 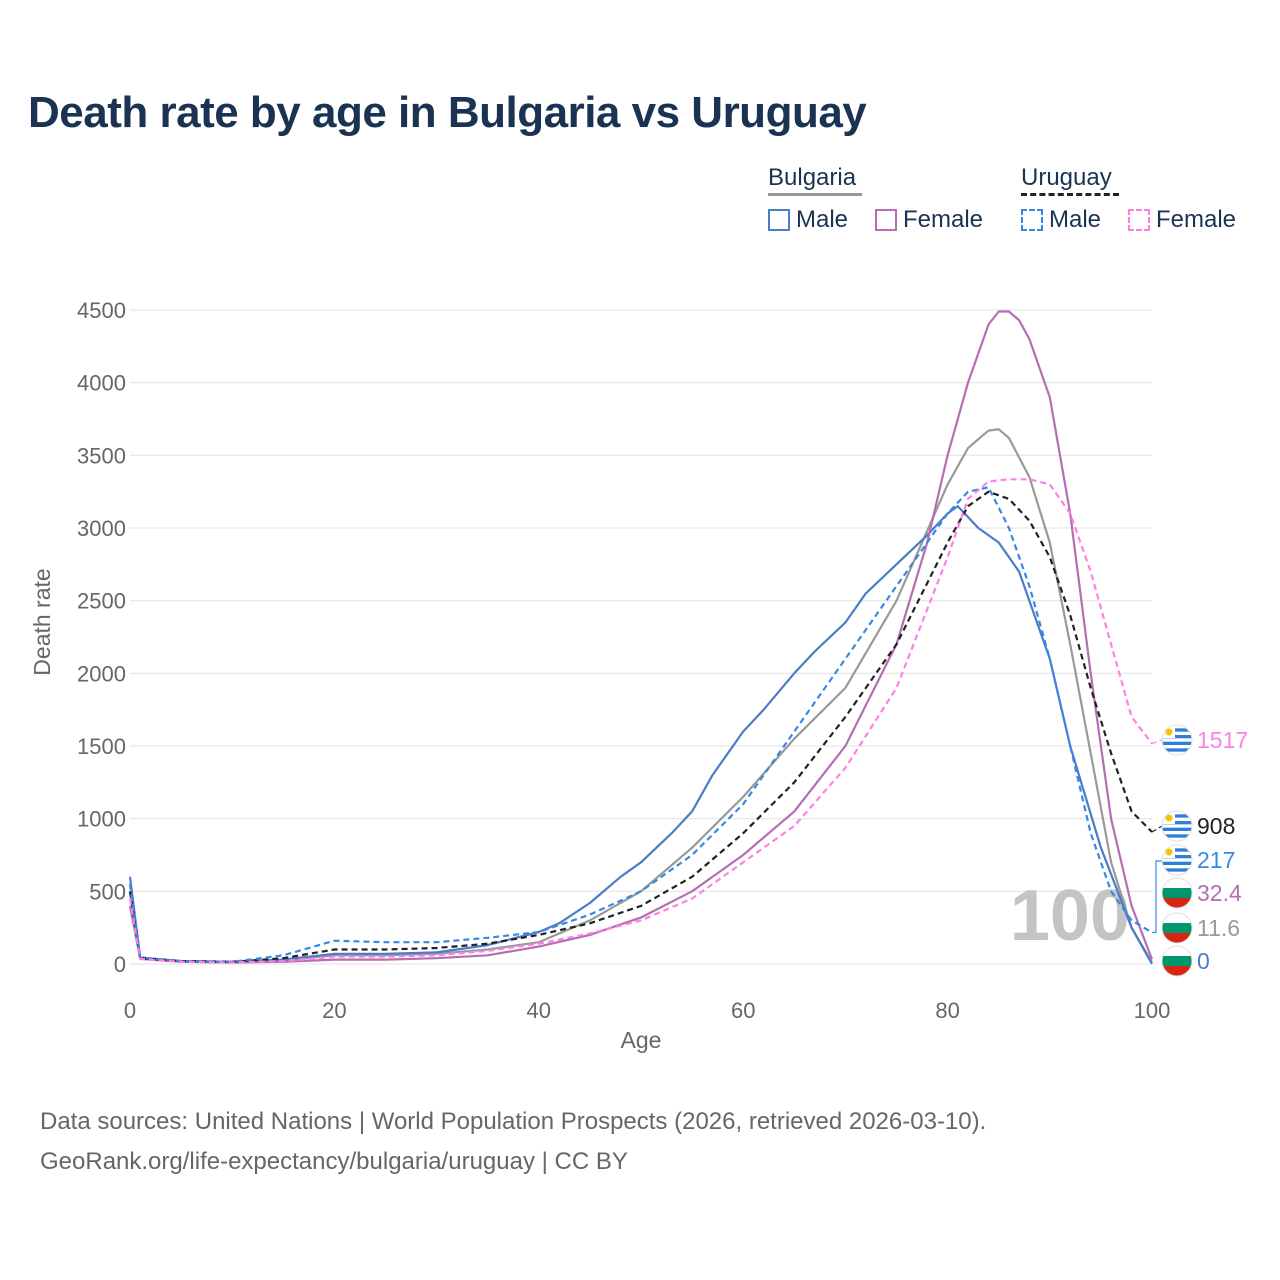 What do you see at coordinates (815, 194) in the screenshot?
I see `legend-underline-bulgaria` at bounding box center [815, 194].